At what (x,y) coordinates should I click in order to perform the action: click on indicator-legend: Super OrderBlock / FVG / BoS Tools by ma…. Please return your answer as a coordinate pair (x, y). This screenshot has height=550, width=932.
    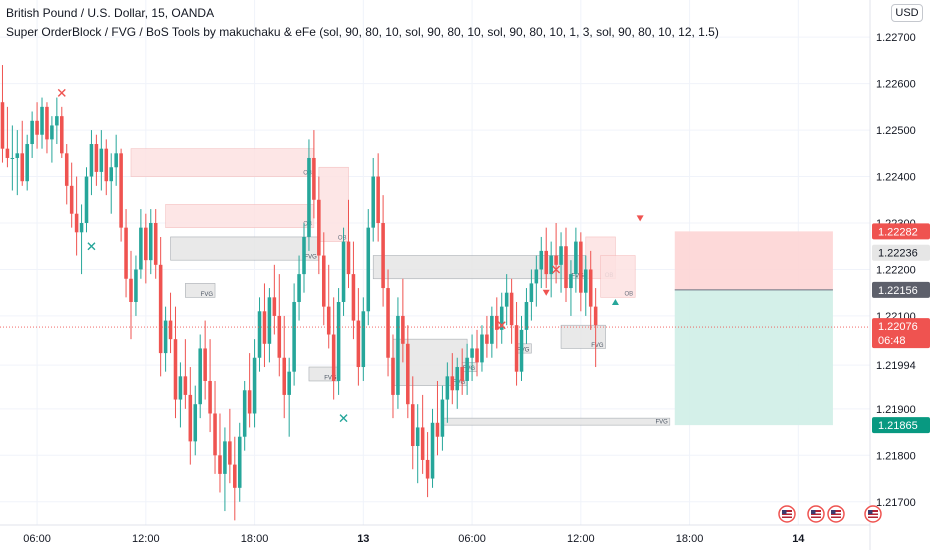
    Looking at the image, I should click on (362, 32).